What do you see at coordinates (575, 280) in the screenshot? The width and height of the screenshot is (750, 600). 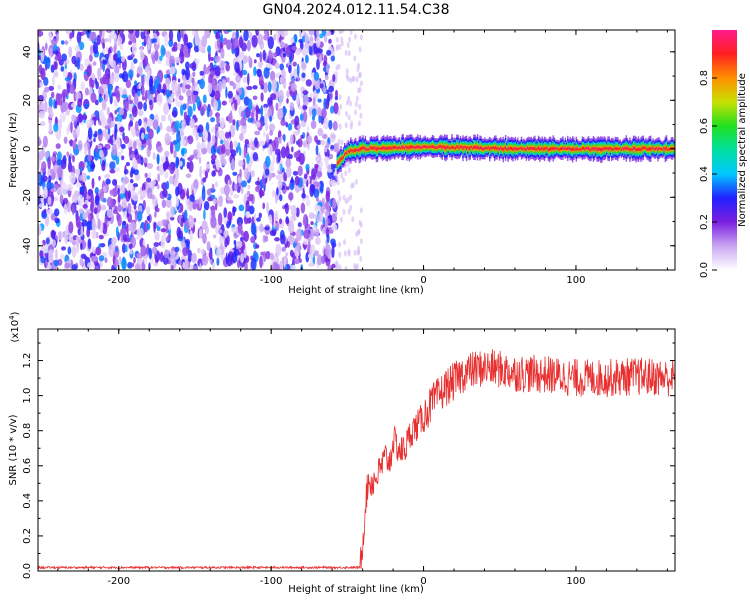 I see `x-tick-label: 100` at bounding box center [575, 280].